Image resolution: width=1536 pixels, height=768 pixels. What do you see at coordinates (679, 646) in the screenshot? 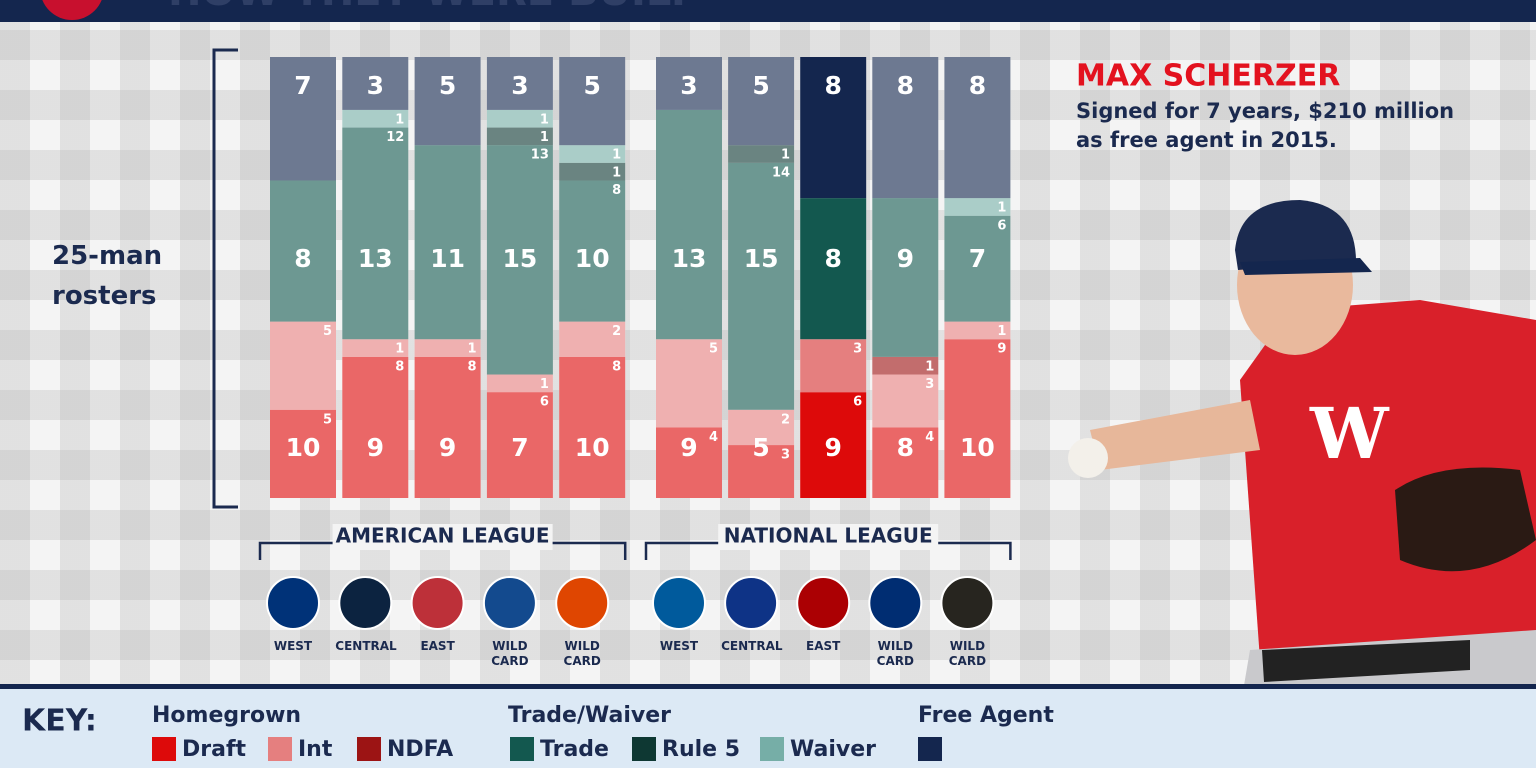
I see `division-label: WEST` at bounding box center [679, 646].